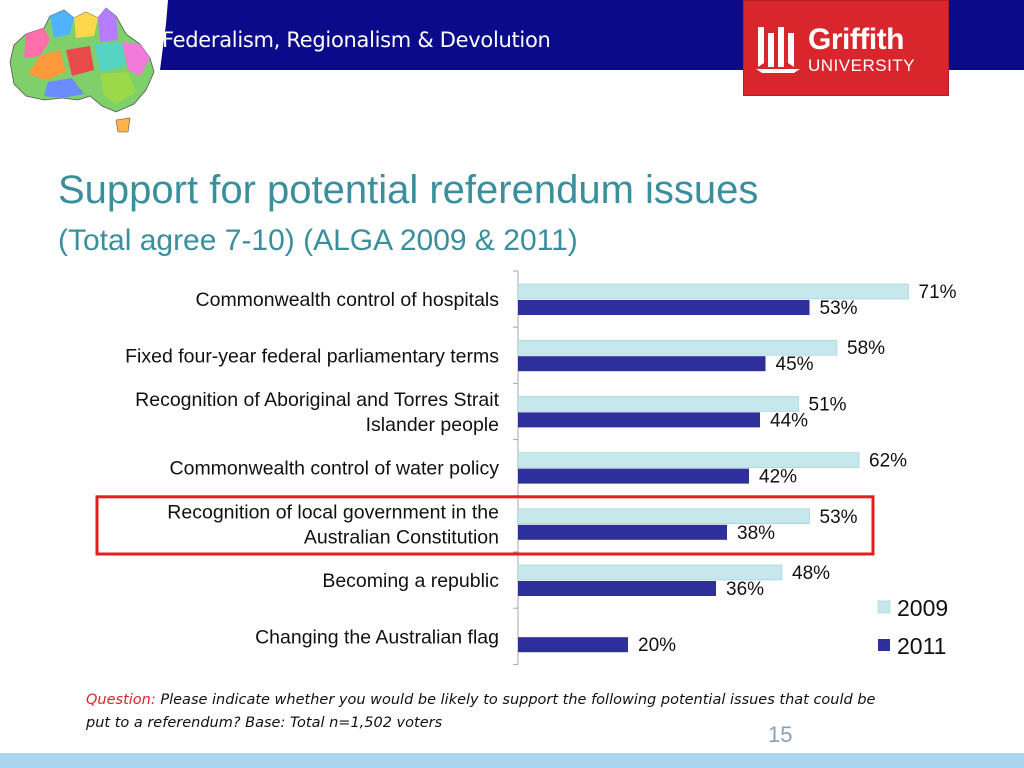 This screenshot has height=768, width=1024. What do you see at coordinates (121, 700) in the screenshot?
I see `question-label: Question:` at bounding box center [121, 700].